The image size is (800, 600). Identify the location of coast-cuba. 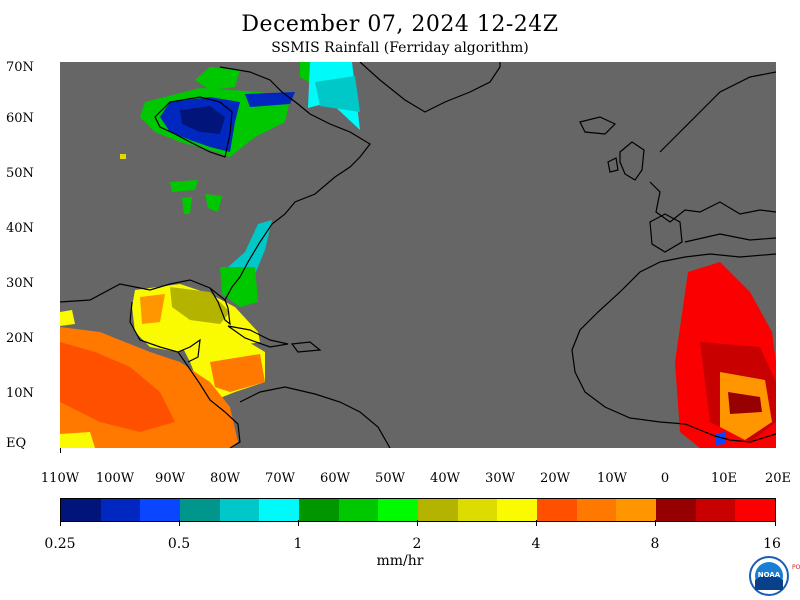
(258, 336).